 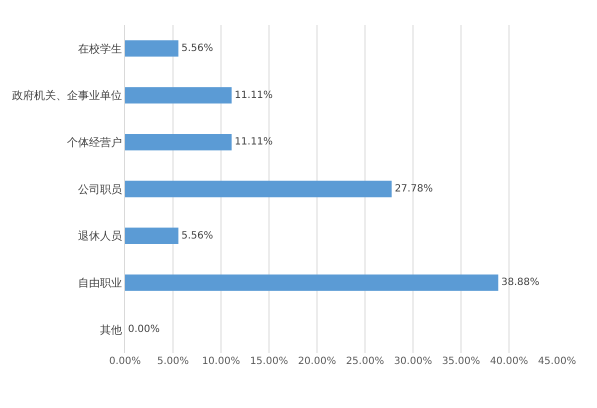 What do you see at coordinates (100, 49) in the screenshot?
I see `y-tick-label: 在校学生` at bounding box center [100, 49].